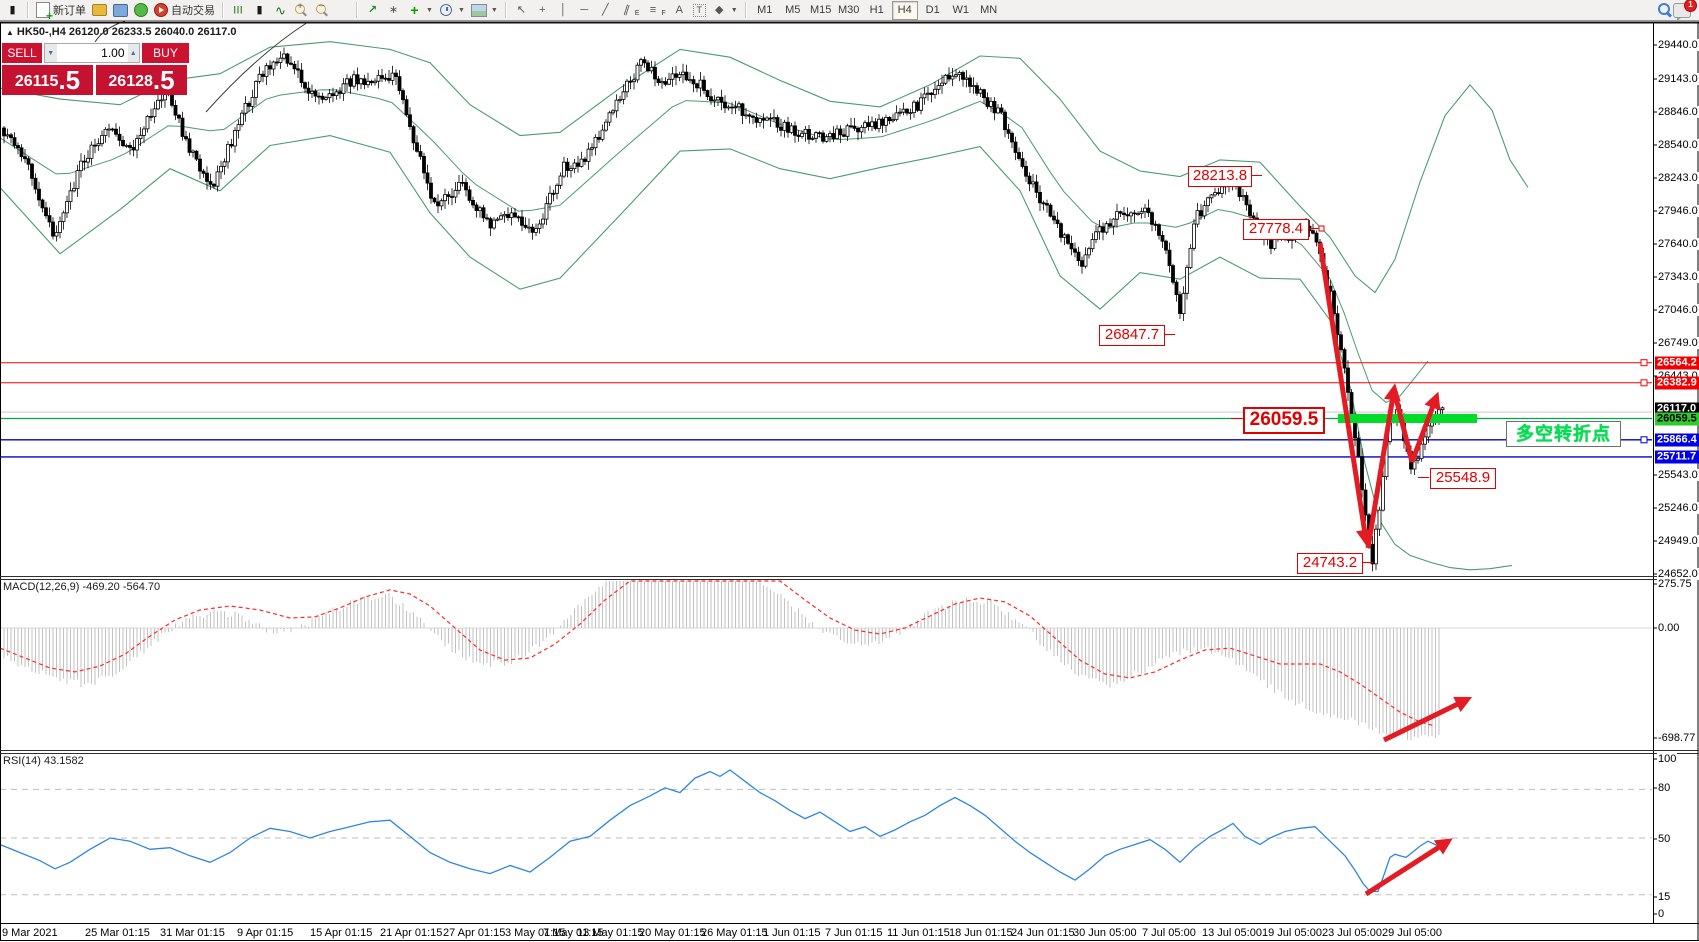  I want to click on axis-ticks, so click(1655, 479).